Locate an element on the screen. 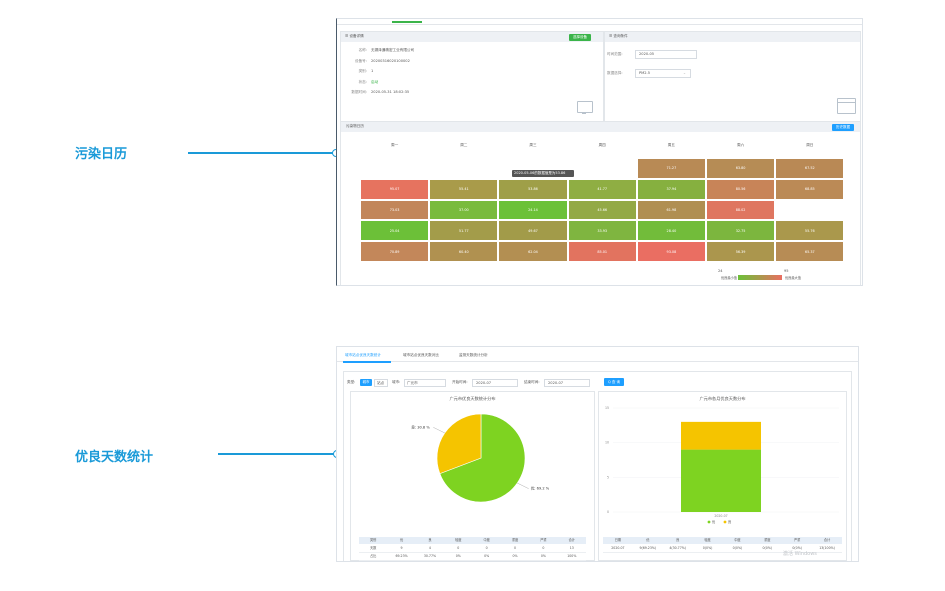 The height and width of the screenshot is (591, 945). y-tick-label: 10 is located at coordinates (607, 443).